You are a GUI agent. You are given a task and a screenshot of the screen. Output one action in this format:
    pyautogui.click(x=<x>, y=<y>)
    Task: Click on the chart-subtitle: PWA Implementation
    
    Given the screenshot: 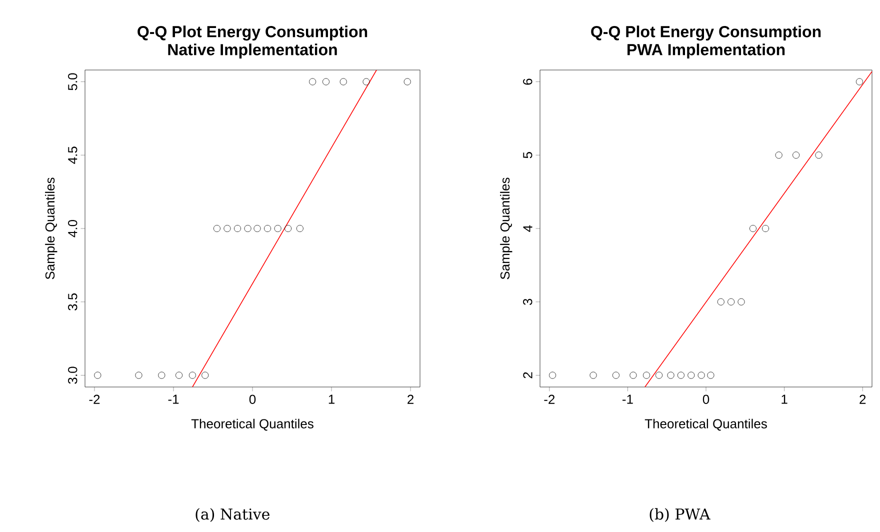 What is the action you would take?
    pyautogui.click(x=706, y=51)
    